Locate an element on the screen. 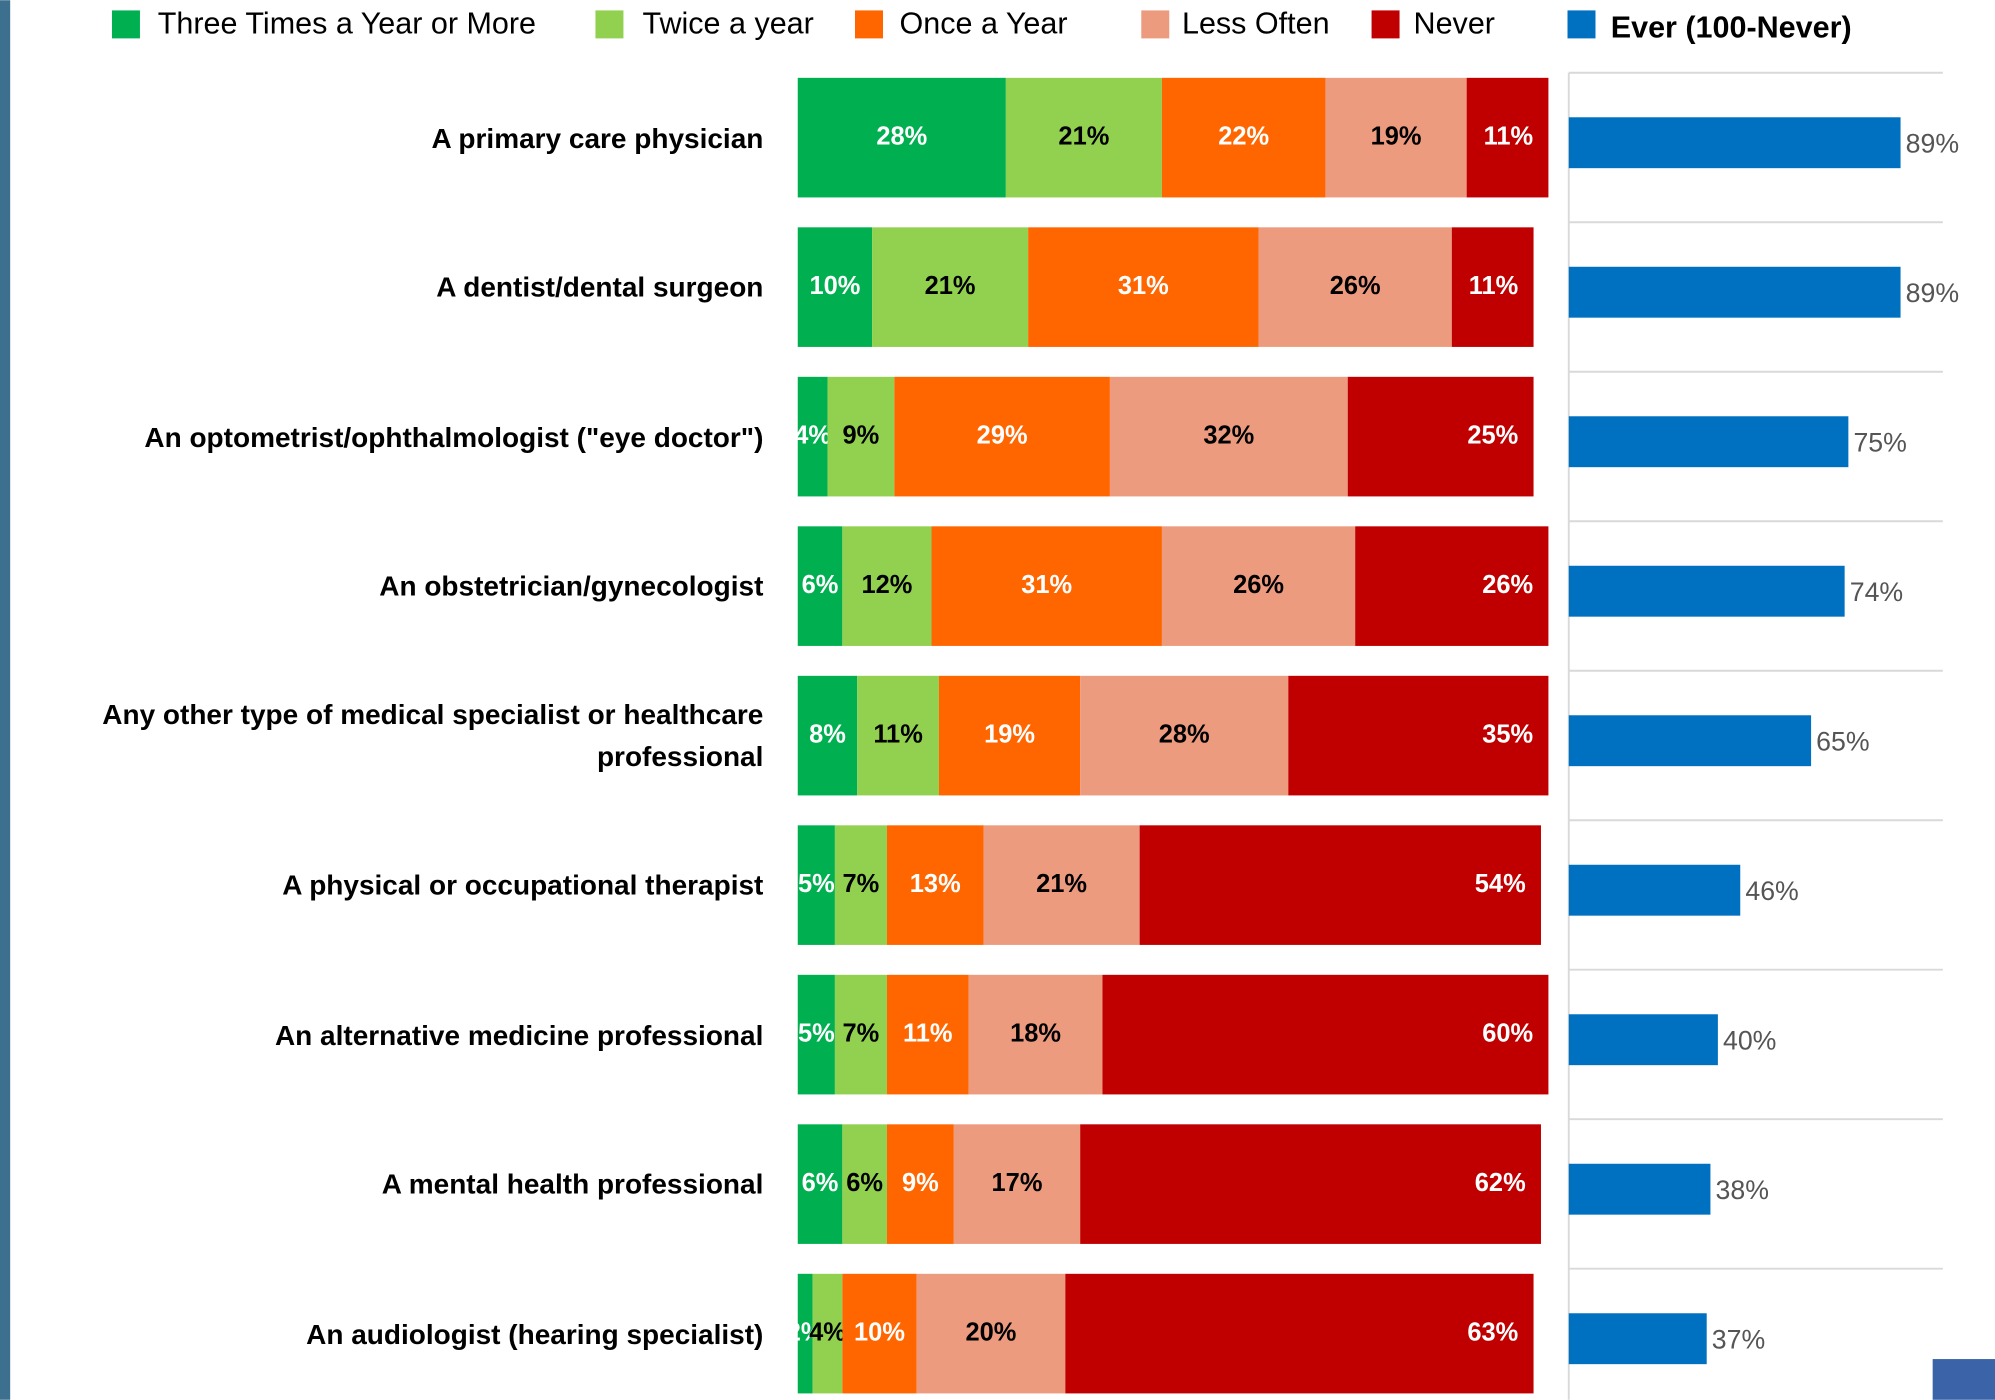 This screenshot has width=1995, height=1400. value-label: 18% is located at coordinates (1035, 1033).